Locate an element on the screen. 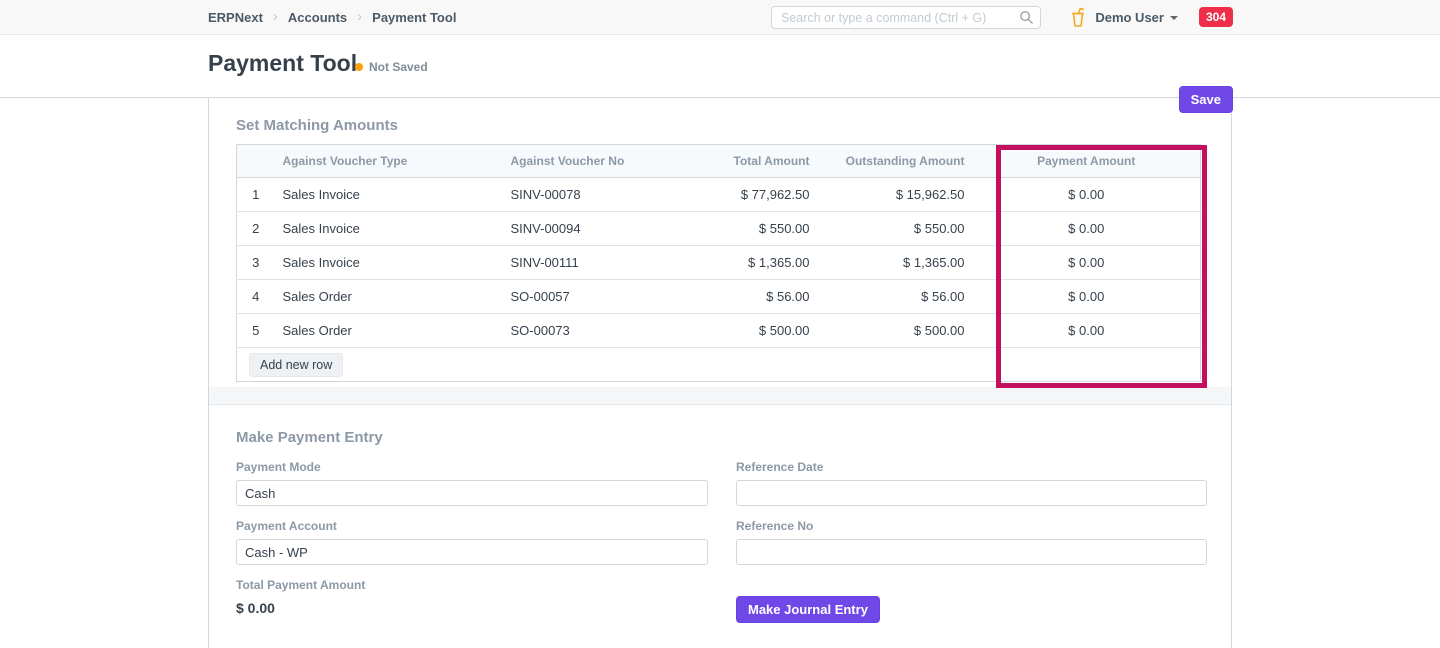  col-total-amount: Total Amount is located at coordinates (755, 161).